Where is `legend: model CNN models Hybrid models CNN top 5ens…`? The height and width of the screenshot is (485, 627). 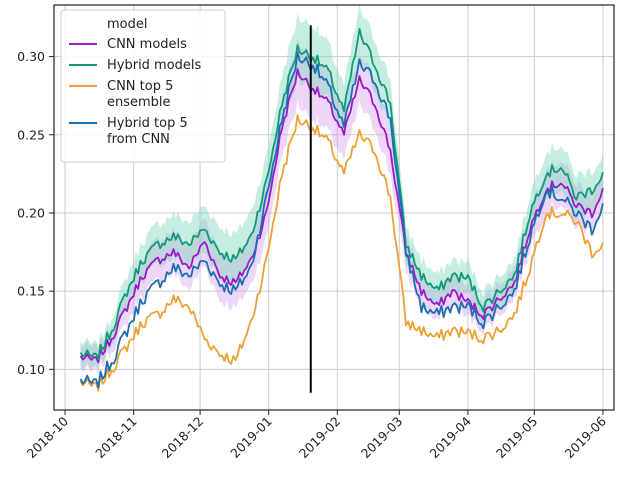 legend: model CNN models Hybrid models CNN top 5ens… is located at coordinates (143, 86).